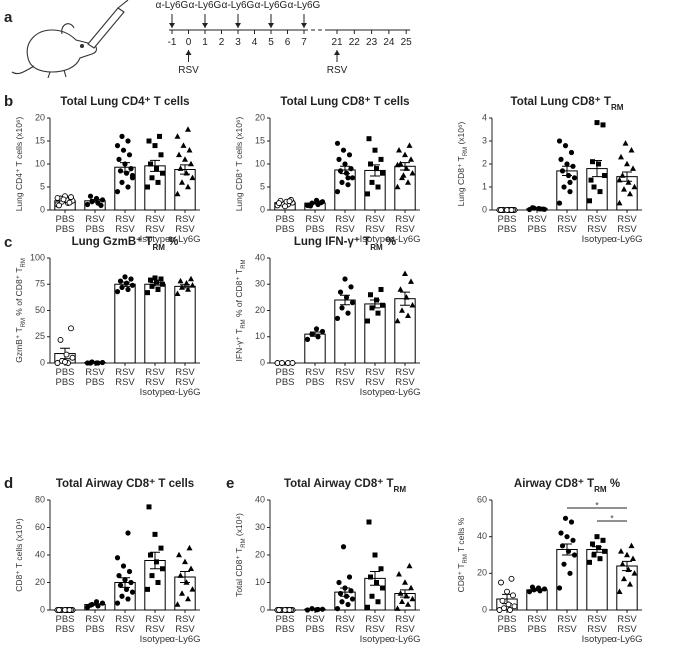 This screenshot has height=651, width=685. Describe the element at coordinates (239, 526) in the screenshot. I see `text-part: (x10⁴)` at that location.